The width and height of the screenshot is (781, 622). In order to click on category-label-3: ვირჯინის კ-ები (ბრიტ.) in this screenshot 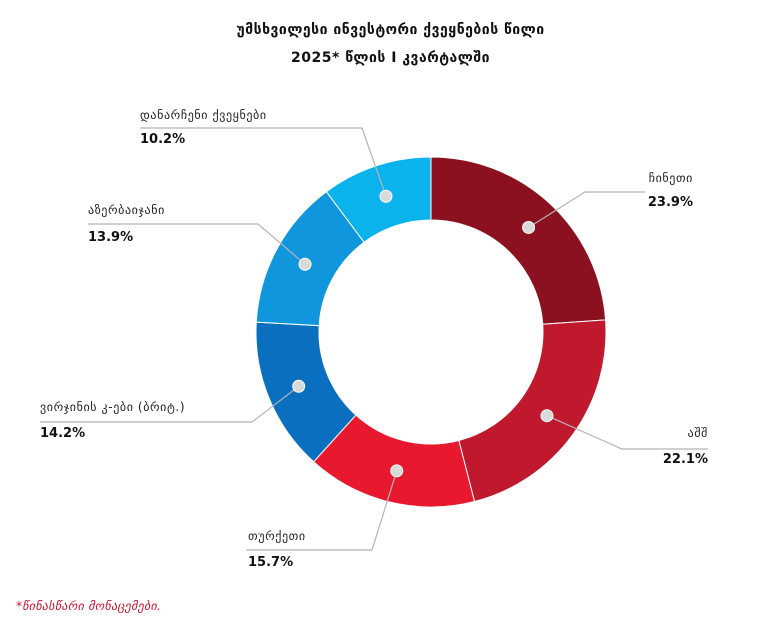, I will do `click(112, 407)`.